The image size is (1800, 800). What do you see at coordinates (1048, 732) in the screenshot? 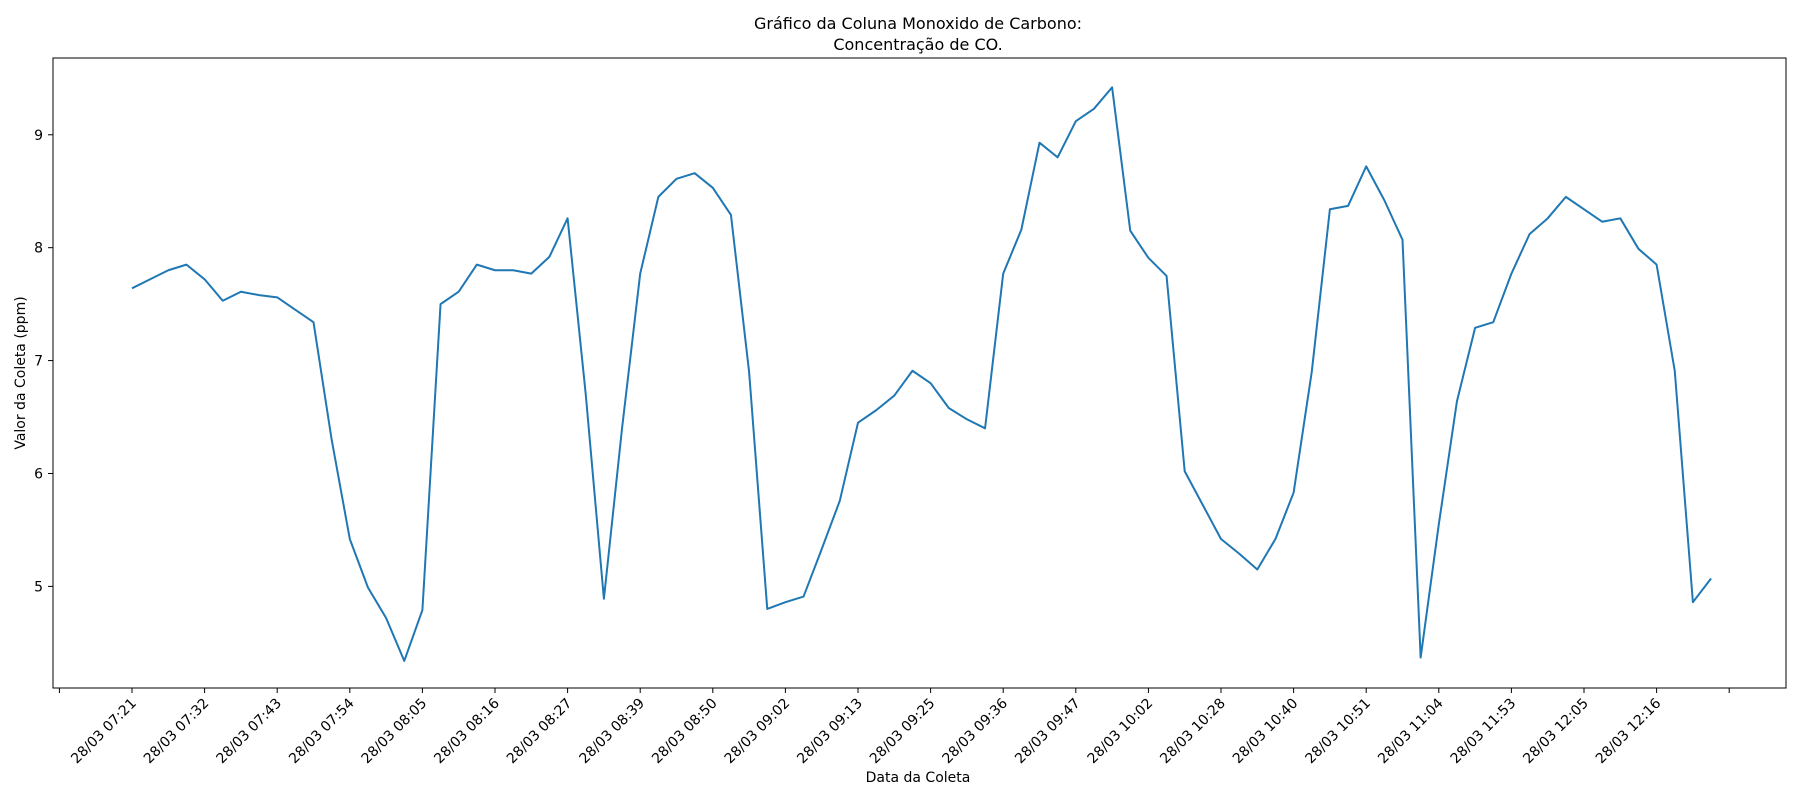
I see `x-tick-label: 28/03 09:47` at bounding box center [1048, 732].